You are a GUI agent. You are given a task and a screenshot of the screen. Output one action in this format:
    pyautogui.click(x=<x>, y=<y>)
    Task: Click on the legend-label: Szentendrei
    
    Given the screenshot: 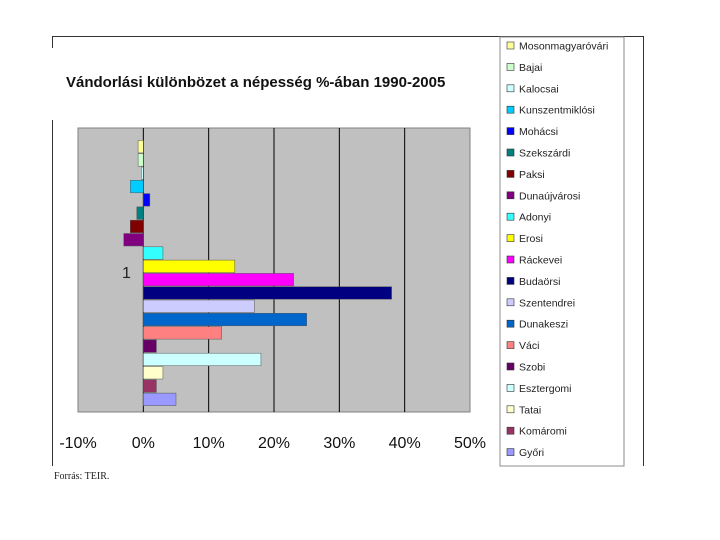 What is the action you would take?
    pyautogui.click(x=547, y=303)
    